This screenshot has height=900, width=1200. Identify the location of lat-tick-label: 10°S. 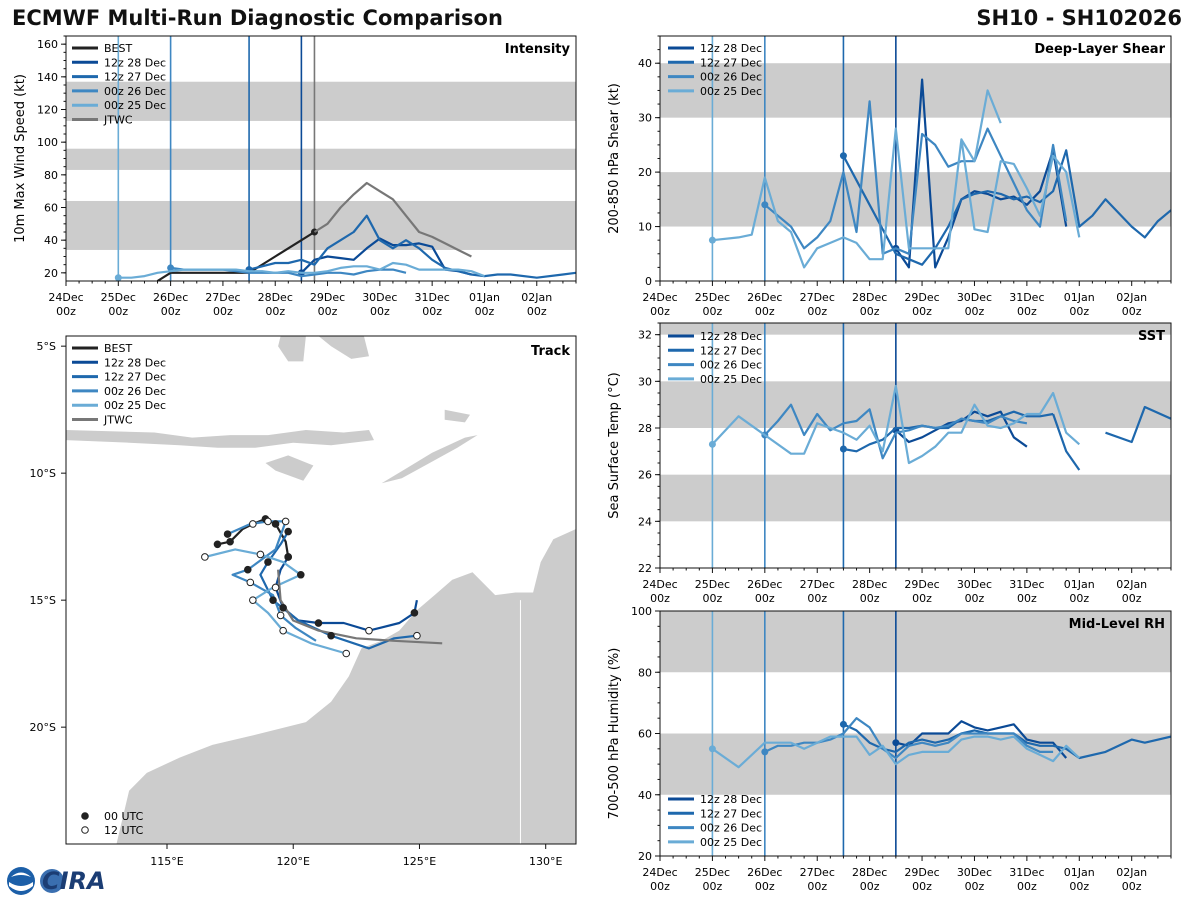
(43, 473).